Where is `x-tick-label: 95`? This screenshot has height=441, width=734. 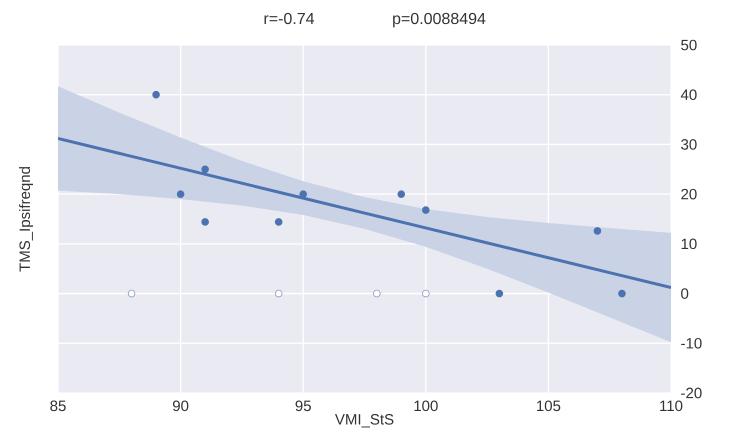 x-tick-label: 95 is located at coordinates (303, 406).